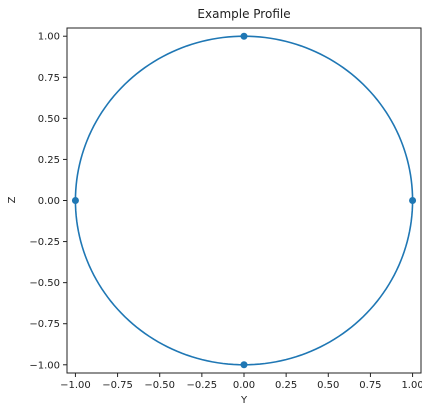 The image size is (422, 405). Describe the element at coordinates (244, 385) in the screenshot. I see `x-tick-label: 0.00` at that location.